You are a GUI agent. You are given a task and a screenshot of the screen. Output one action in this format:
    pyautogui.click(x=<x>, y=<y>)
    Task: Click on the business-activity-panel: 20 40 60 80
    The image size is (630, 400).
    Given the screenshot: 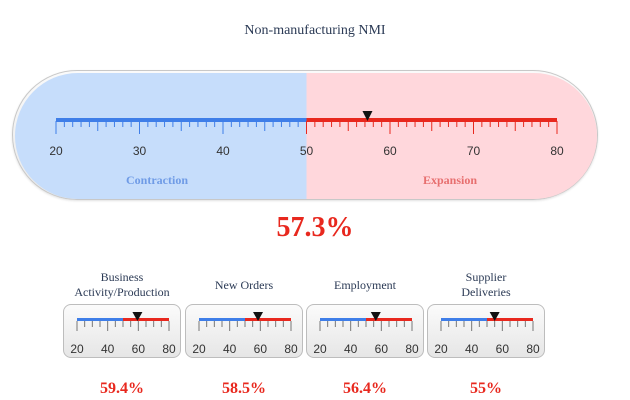 What is the action you would take?
    pyautogui.click(x=122, y=331)
    